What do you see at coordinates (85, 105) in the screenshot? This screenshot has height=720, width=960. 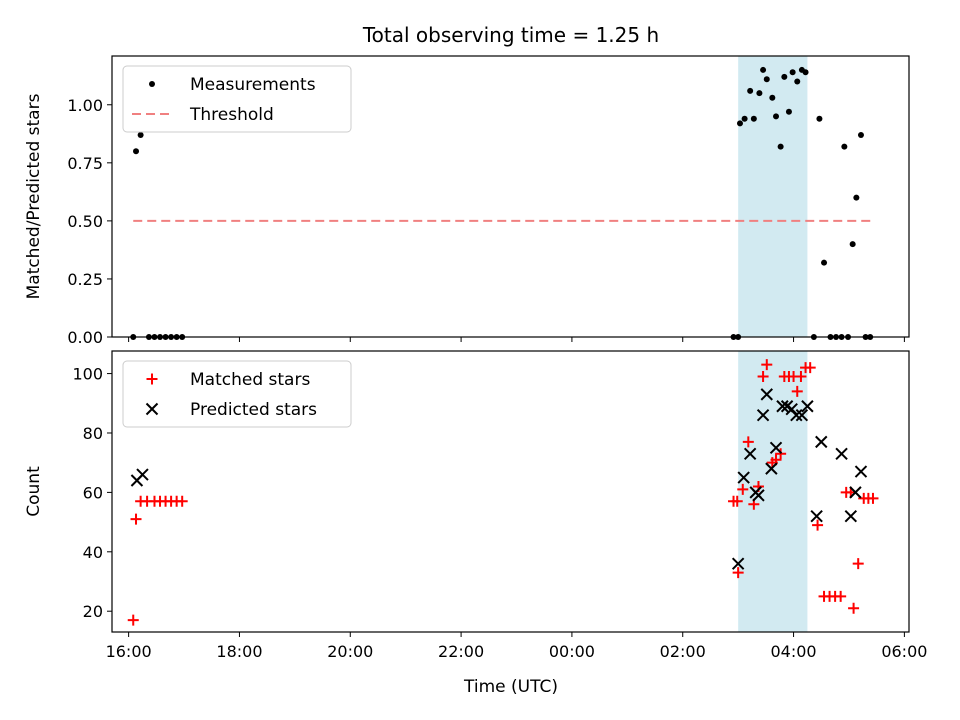 I see `top-panel-y-tick-label: 1.00` at bounding box center [85, 105].